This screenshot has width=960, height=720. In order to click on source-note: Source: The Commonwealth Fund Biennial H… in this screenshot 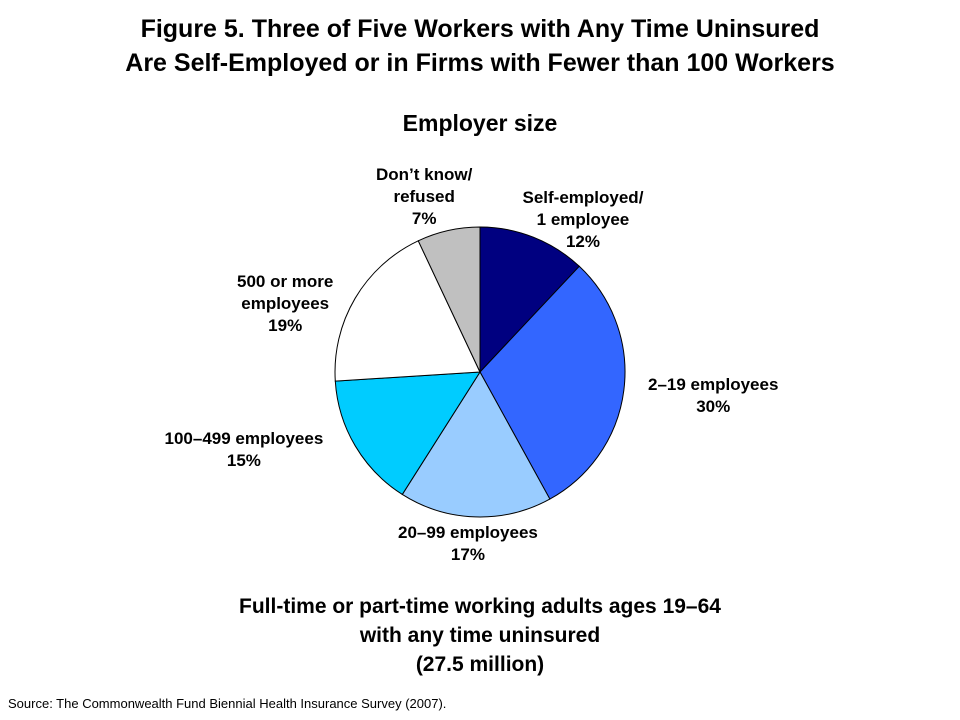, I will do `click(227, 703)`.